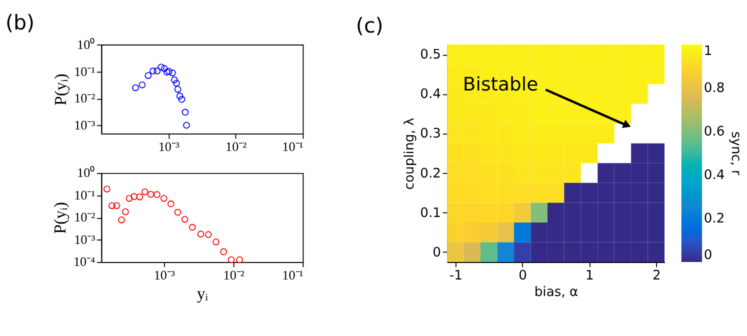 Image resolution: width=747 pixels, height=336 pixels. Describe the element at coordinates (430, 94) in the screenshot. I see `y-tick-label: 0.4` at that location.